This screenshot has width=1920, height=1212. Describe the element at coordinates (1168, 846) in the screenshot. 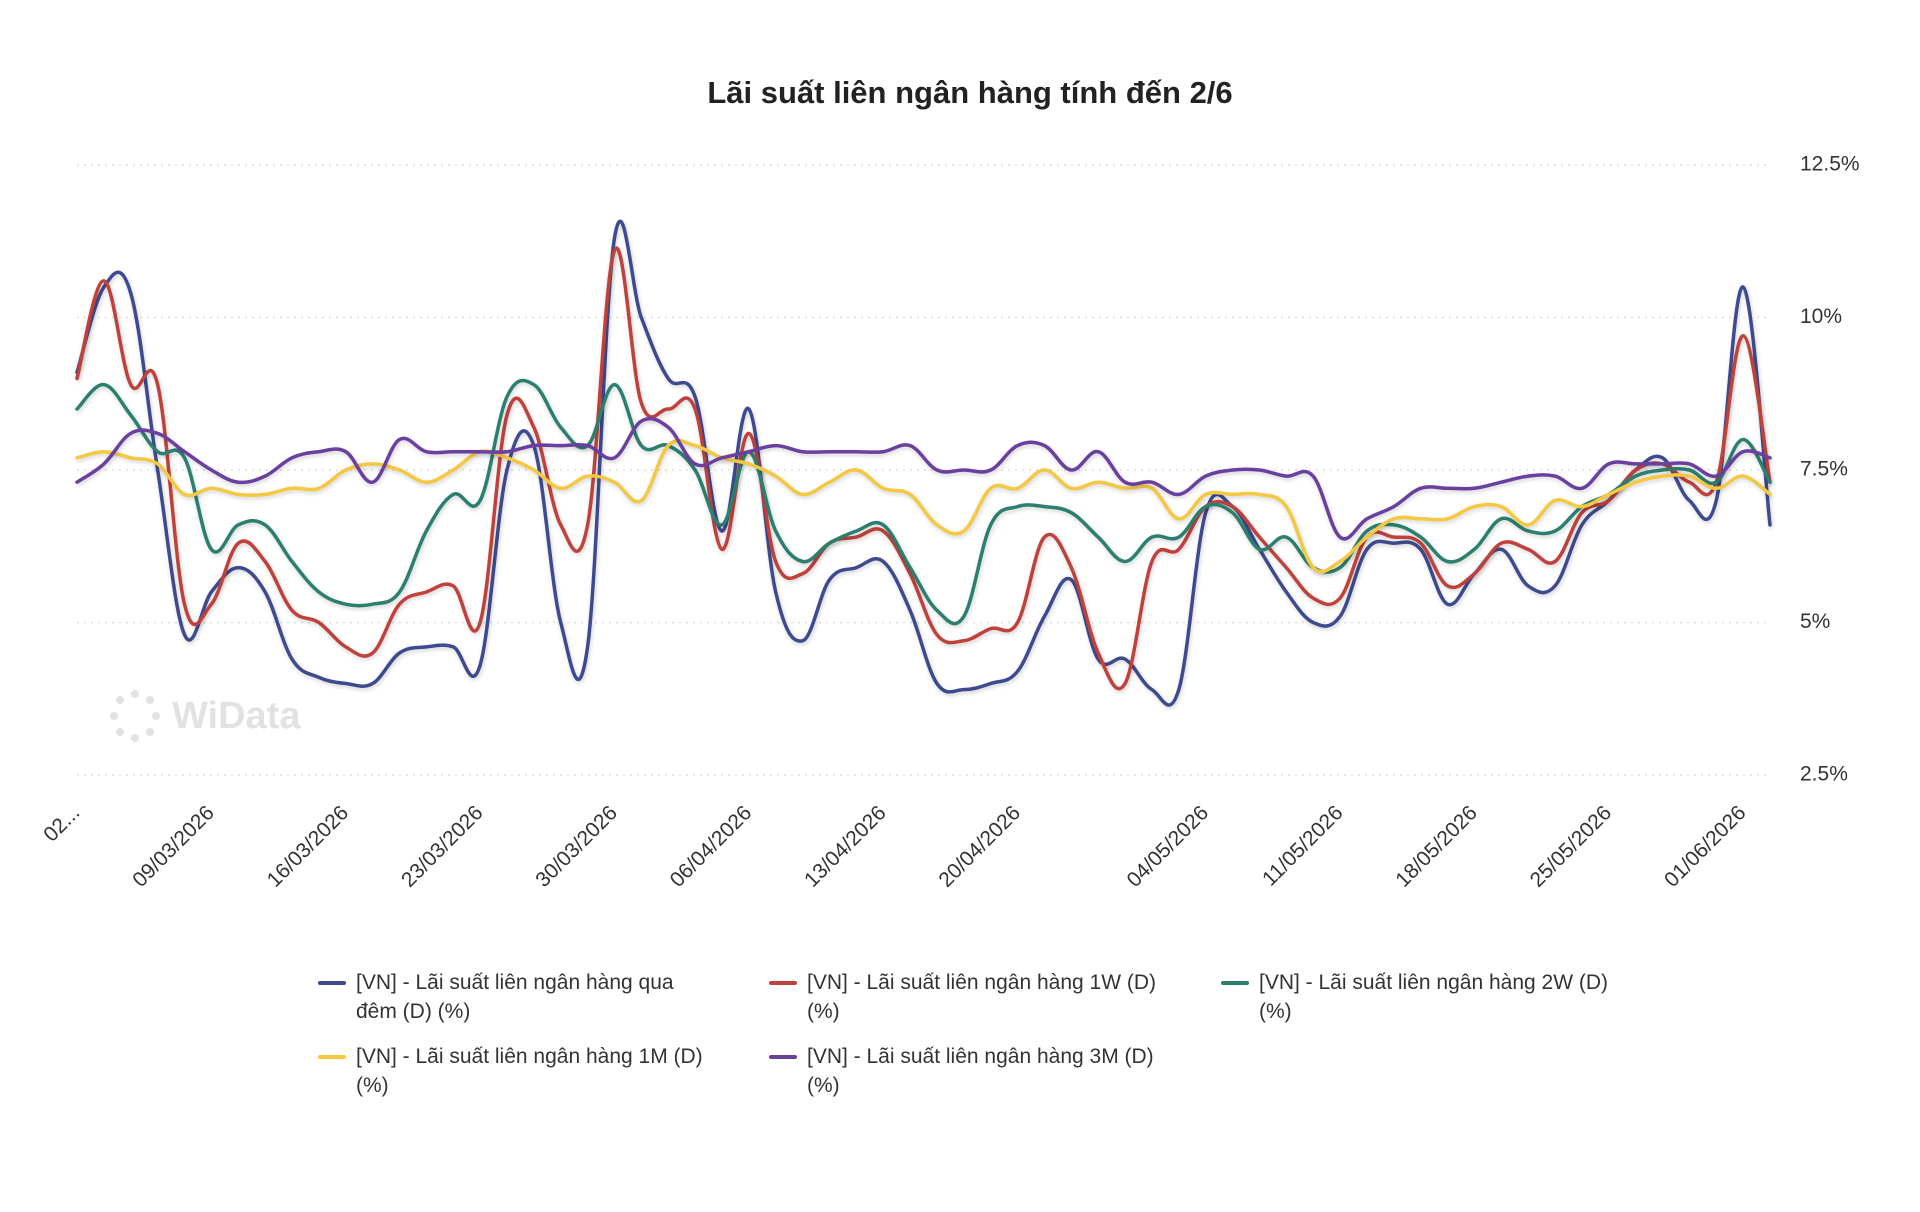

I see `x-tick-label: 04/05/2026` at that location.